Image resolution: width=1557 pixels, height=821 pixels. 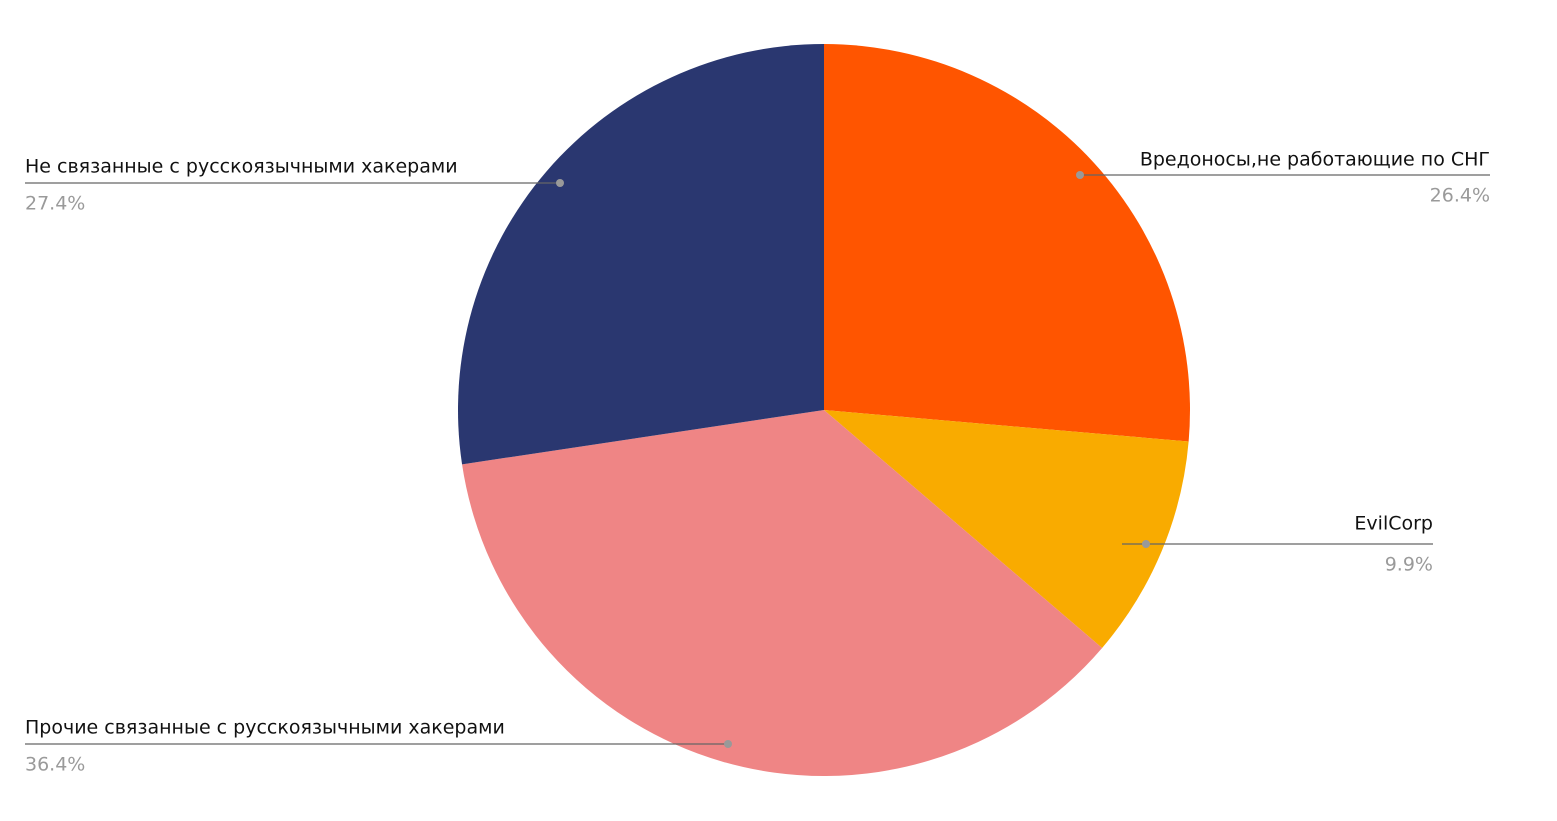 I want to click on slice-value-label: 26.4%, so click(x=1460, y=196).